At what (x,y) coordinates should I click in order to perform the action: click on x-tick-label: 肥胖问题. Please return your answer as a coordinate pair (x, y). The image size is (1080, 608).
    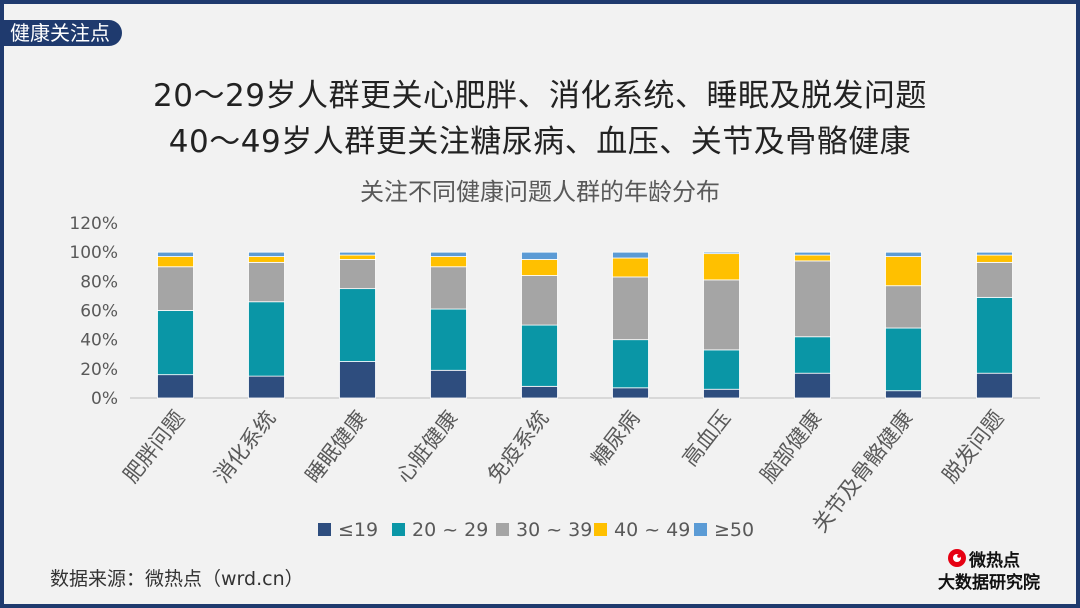
    Looking at the image, I should click on (154, 446).